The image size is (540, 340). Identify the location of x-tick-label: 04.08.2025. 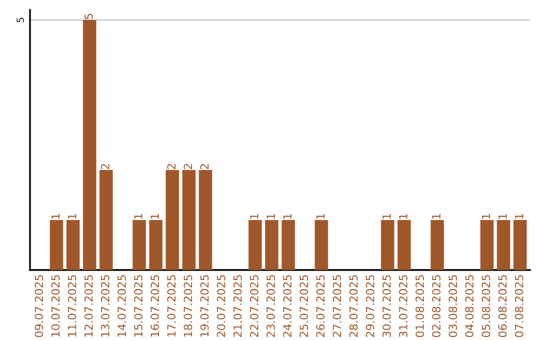
(469, 306).